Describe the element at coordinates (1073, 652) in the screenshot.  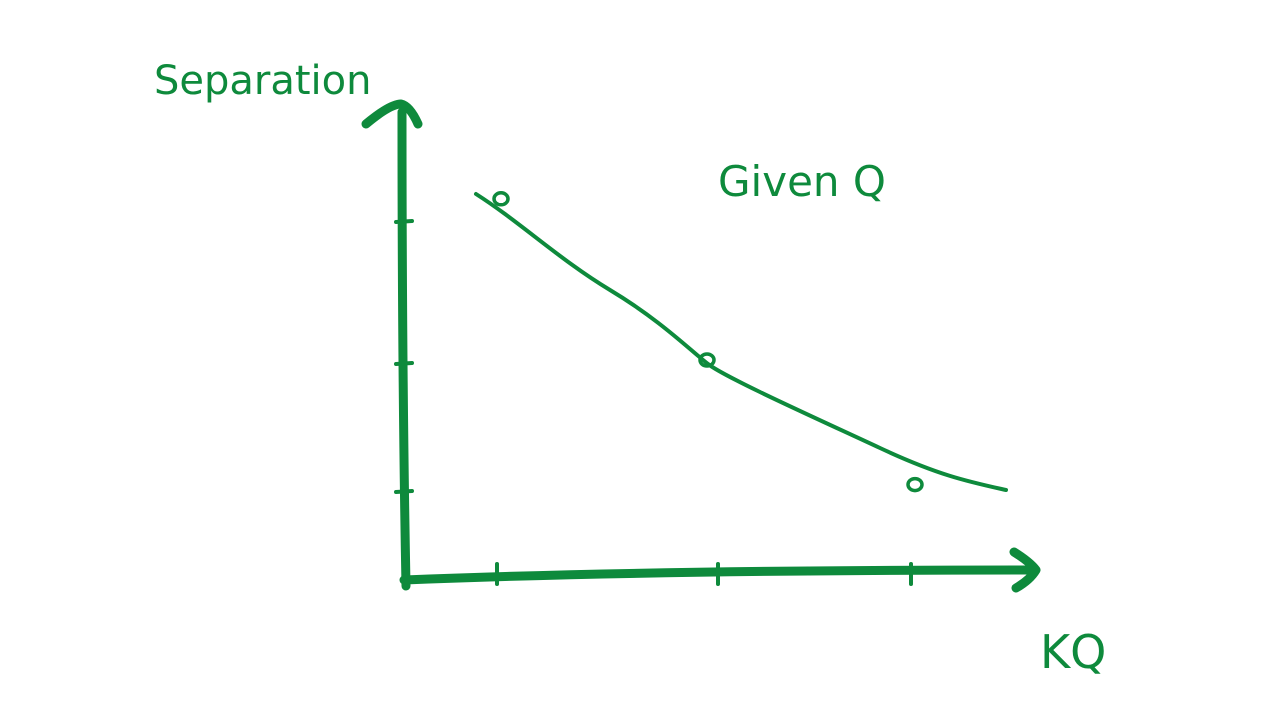
I see `x-axis-label: KQ` at that location.